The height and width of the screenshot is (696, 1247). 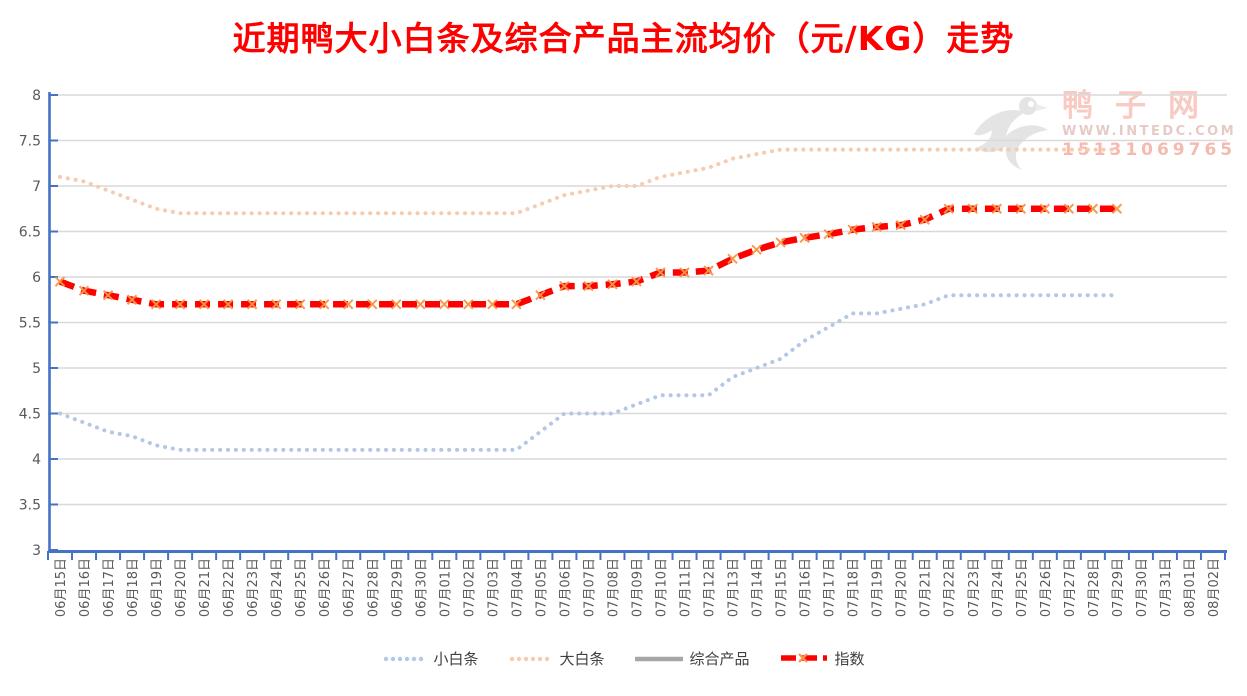 I want to click on svg-text: 4, so click(x=36, y=460).